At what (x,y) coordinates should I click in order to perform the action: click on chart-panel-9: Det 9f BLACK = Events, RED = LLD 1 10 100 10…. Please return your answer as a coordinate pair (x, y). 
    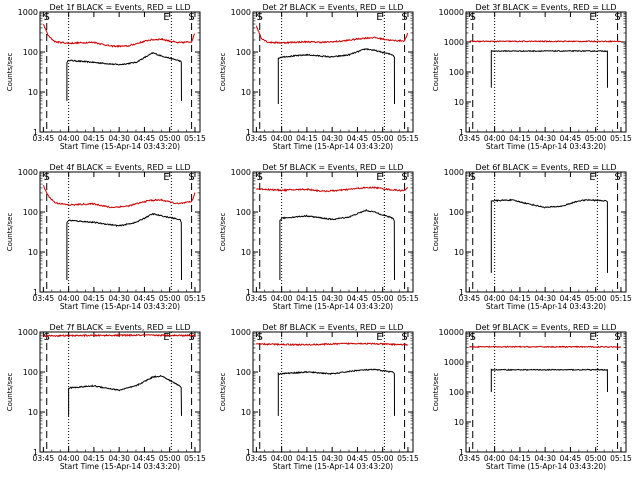
    Looking at the image, I should click on (532, 397).